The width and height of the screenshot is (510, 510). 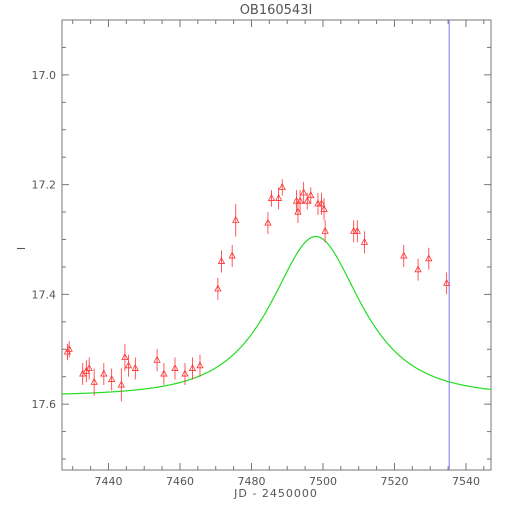 I want to click on x-tick-label: 7480, so click(x=251, y=481).